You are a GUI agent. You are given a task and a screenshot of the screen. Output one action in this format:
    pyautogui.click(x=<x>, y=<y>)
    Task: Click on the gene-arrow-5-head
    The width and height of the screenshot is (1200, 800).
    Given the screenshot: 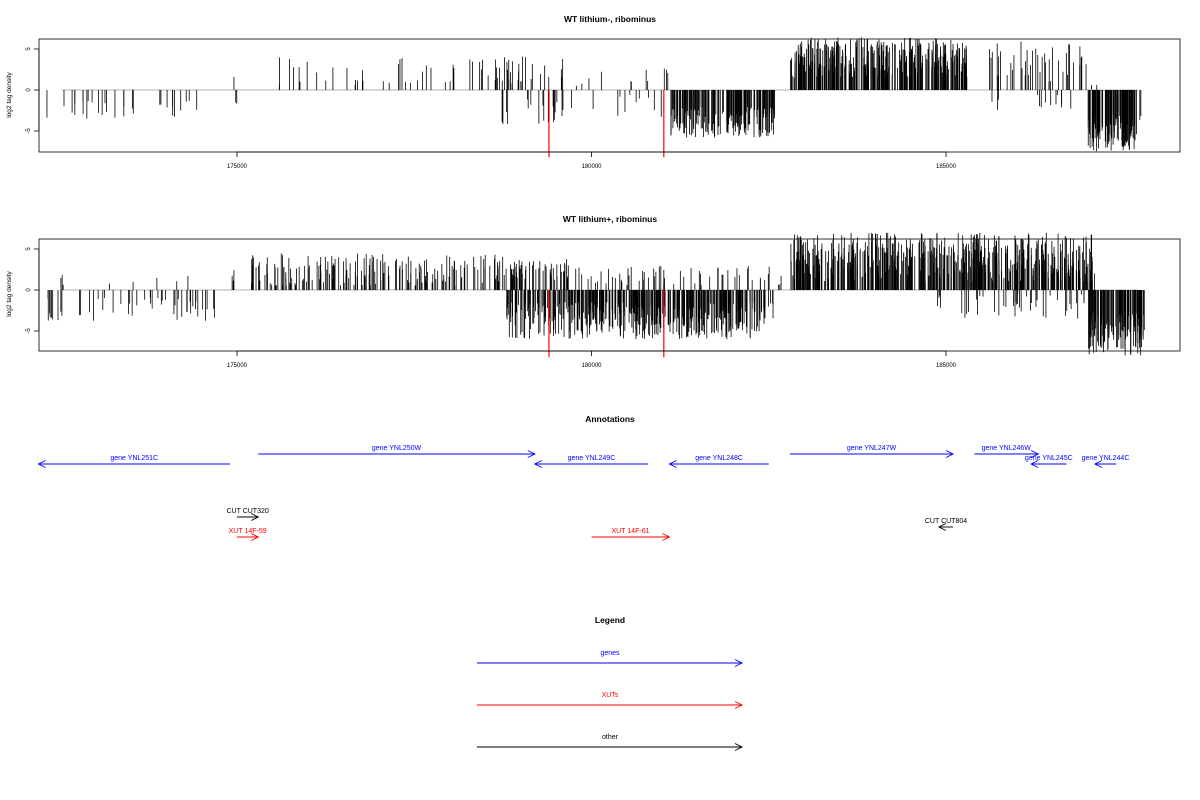 What is the action you would take?
    pyautogui.click(x=950, y=454)
    